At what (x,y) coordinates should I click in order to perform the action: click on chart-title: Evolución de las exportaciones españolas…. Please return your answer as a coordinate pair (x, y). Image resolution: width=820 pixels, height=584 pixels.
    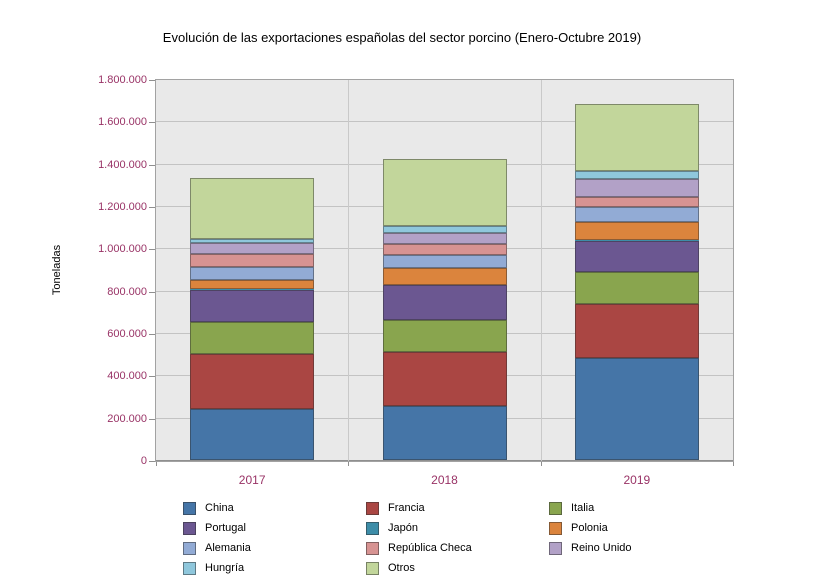
    Looking at the image, I should click on (402, 37).